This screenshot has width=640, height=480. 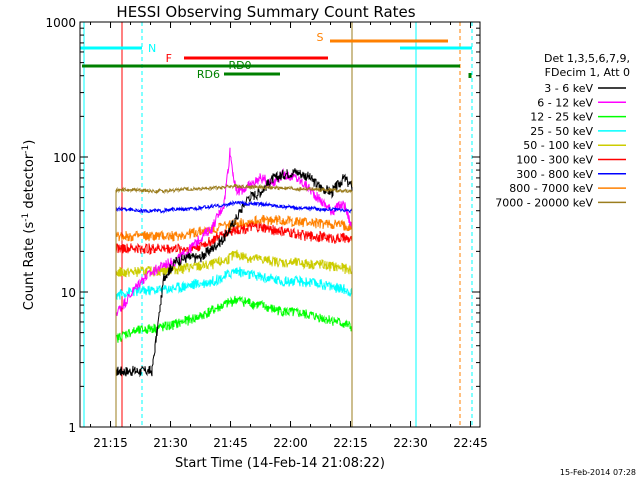 I want to click on x-axis-label: Start Time (14-Feb-14 21:08:22), so click(x=280, y=463).